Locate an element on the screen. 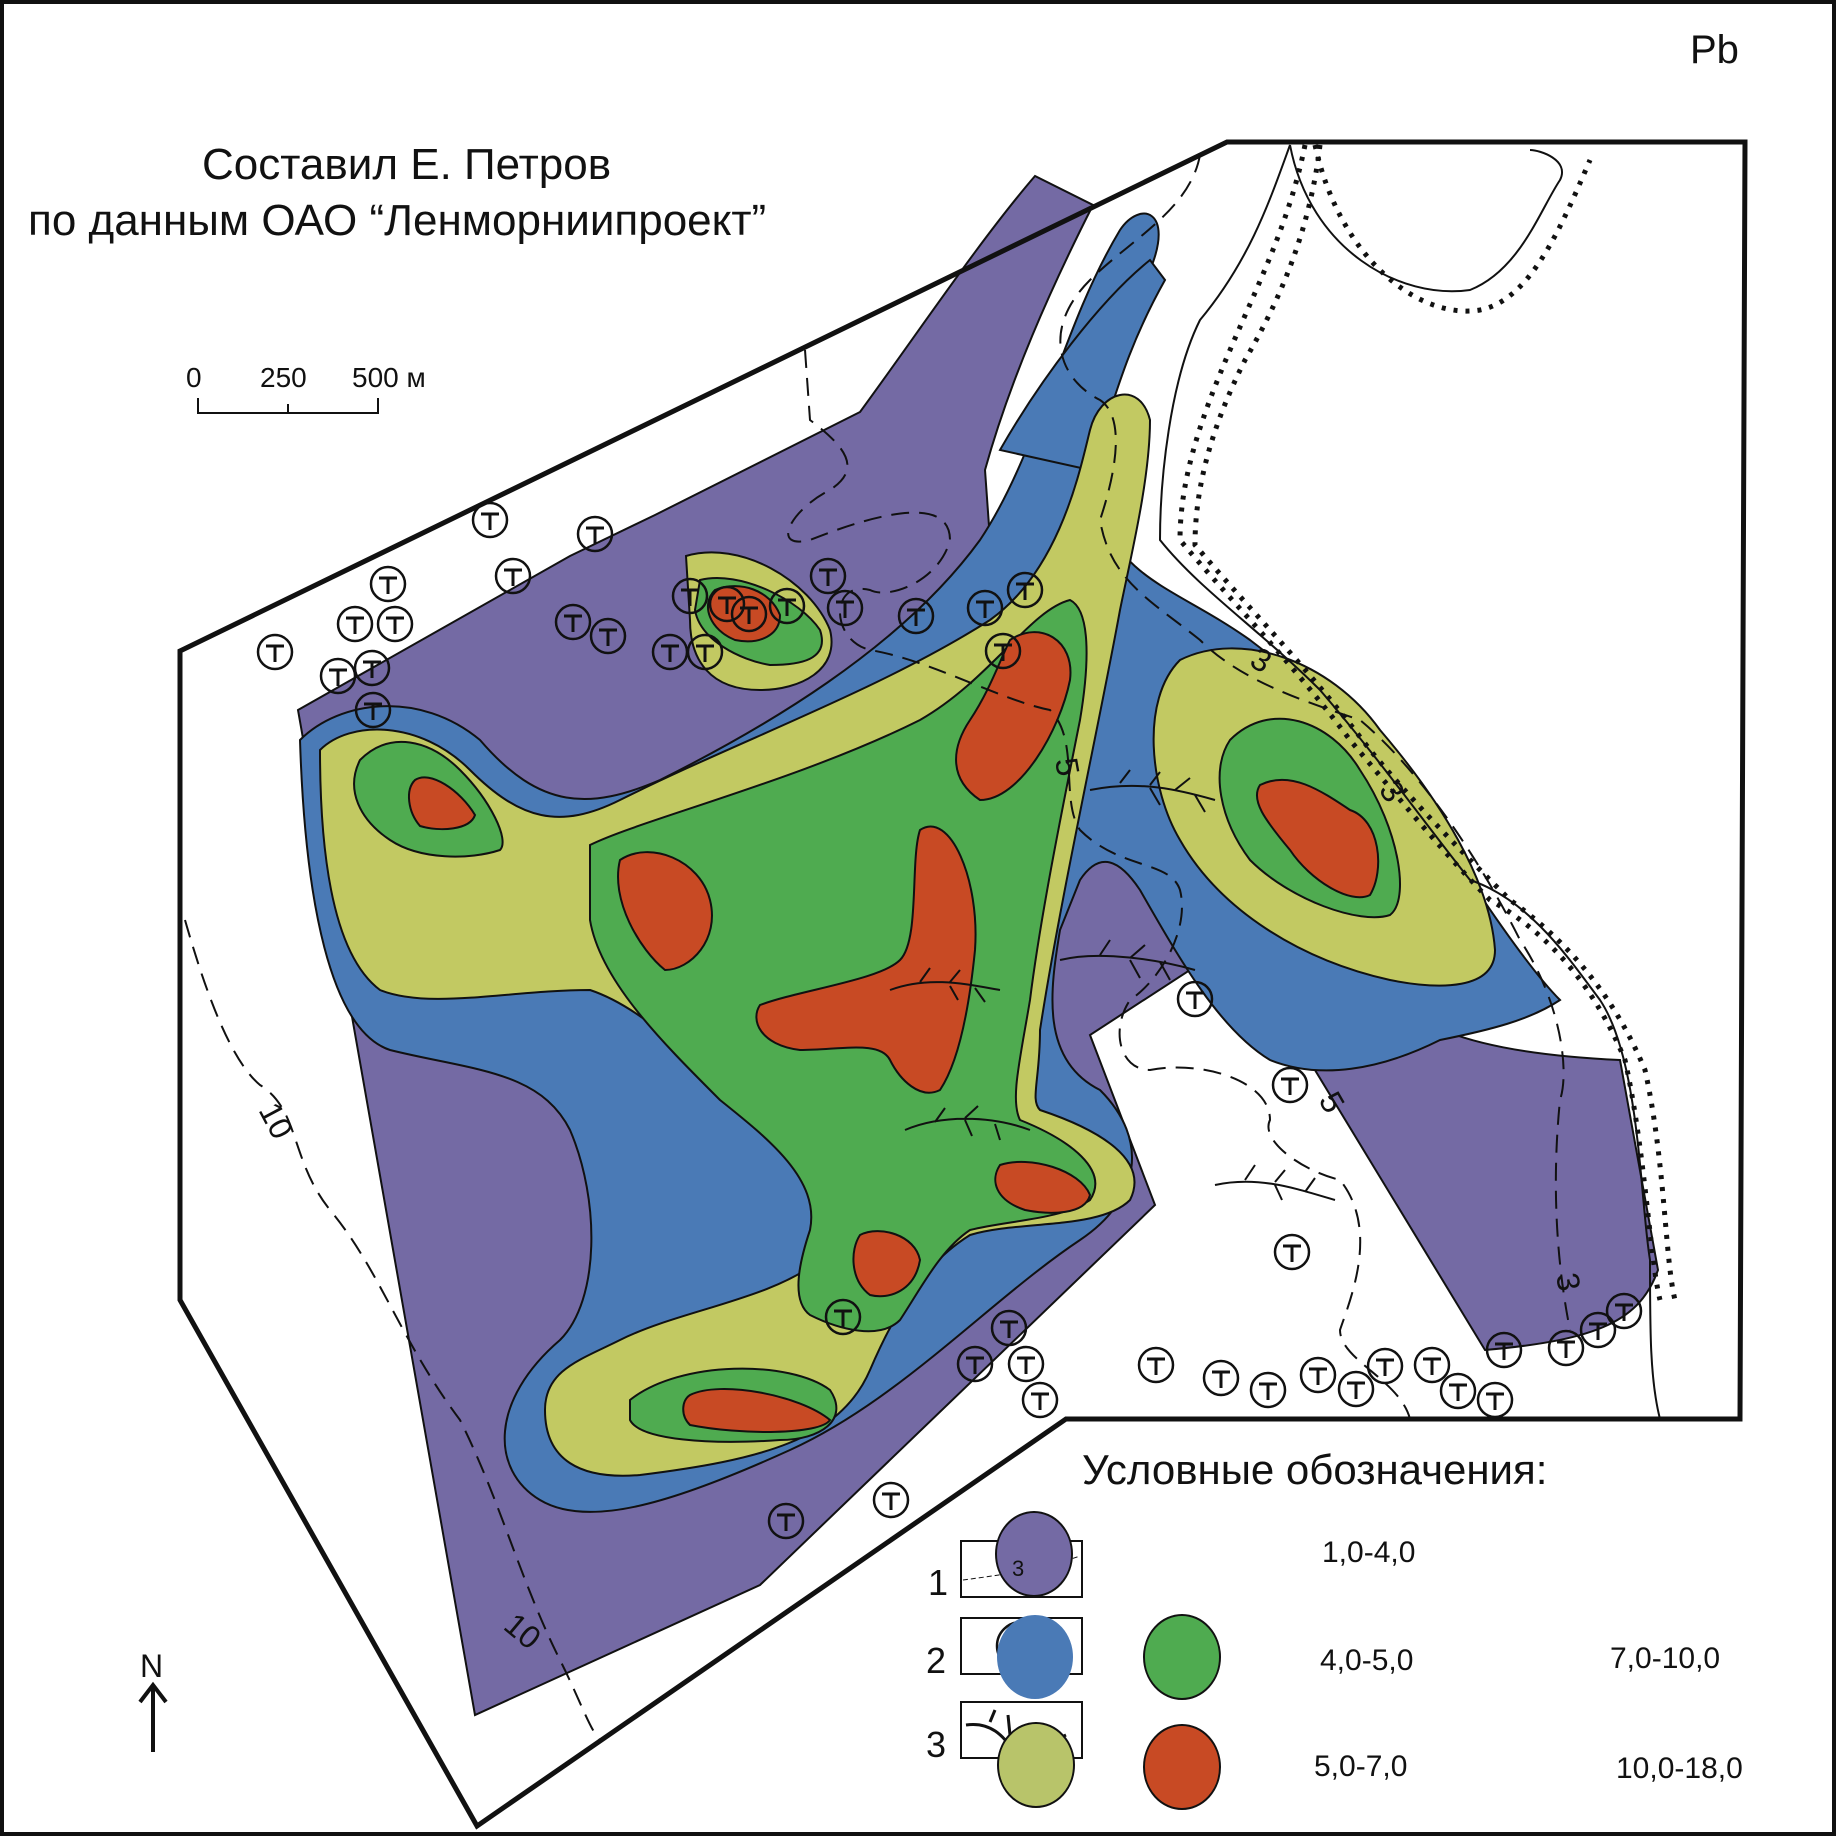 Image resolution: width=1836 pixels, height=1836 pixels. legend-num-1: 1 is located at coordinates (938, 1582).